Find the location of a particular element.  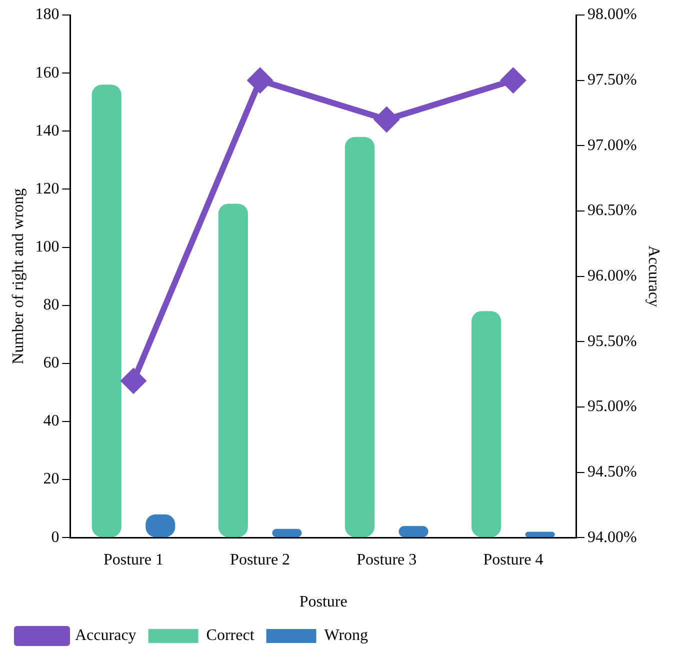

x-axis-title: Posture is located at coordinates (323, 602).